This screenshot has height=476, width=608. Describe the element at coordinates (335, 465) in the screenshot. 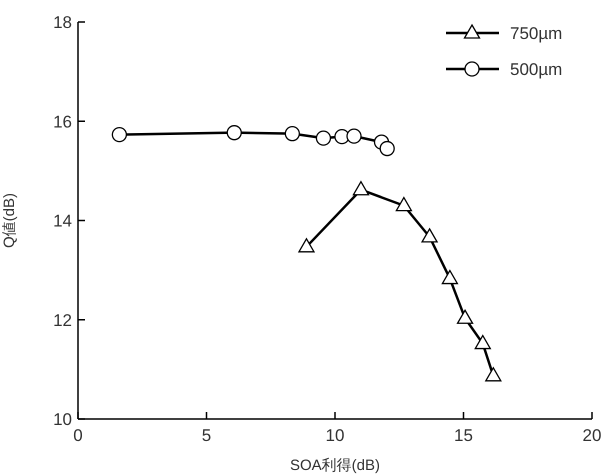

I see `x-axis-title: SOA利得(dB)` at that location.